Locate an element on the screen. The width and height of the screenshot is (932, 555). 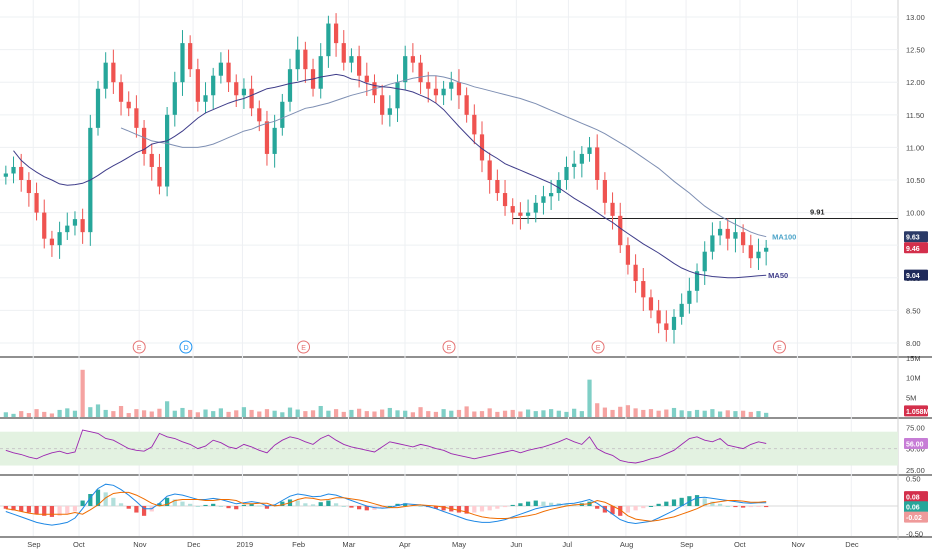
x-axis-label: Apr is located at coordinates (405, 544).